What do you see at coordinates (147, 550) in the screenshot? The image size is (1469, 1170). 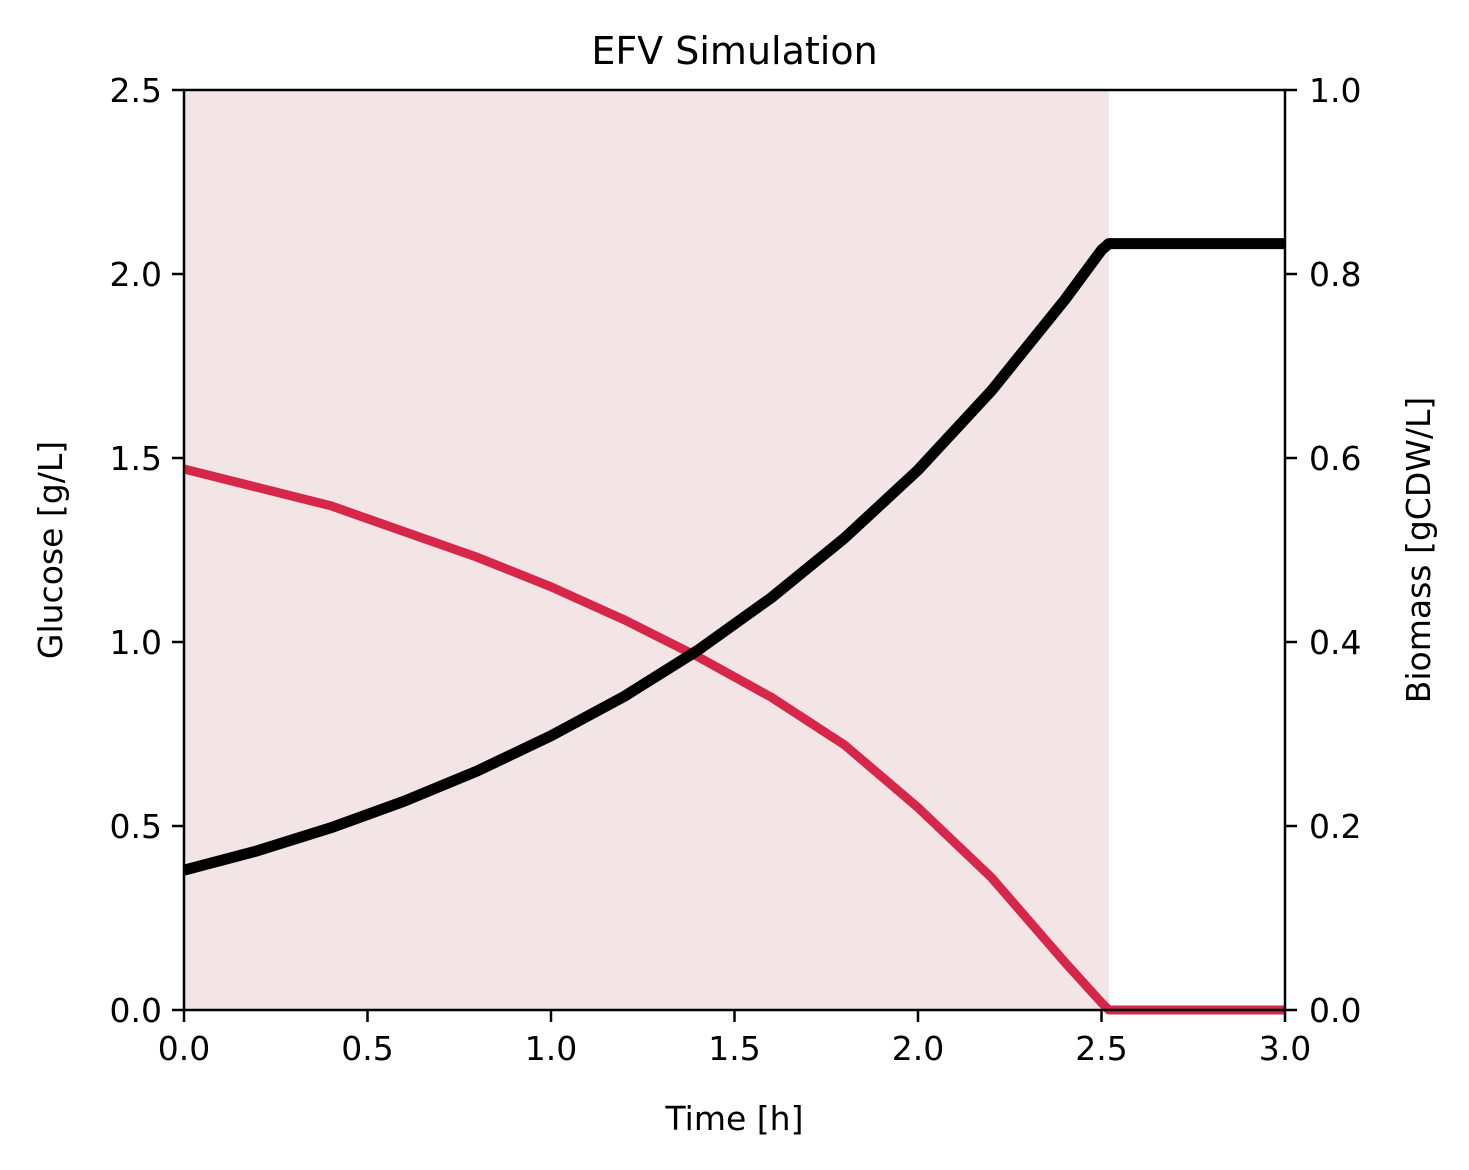 I see `left-y-axis-ticks: 0.0 0.5 1.0 1.5 2.0 2.5` at bounding box center [147, 550].